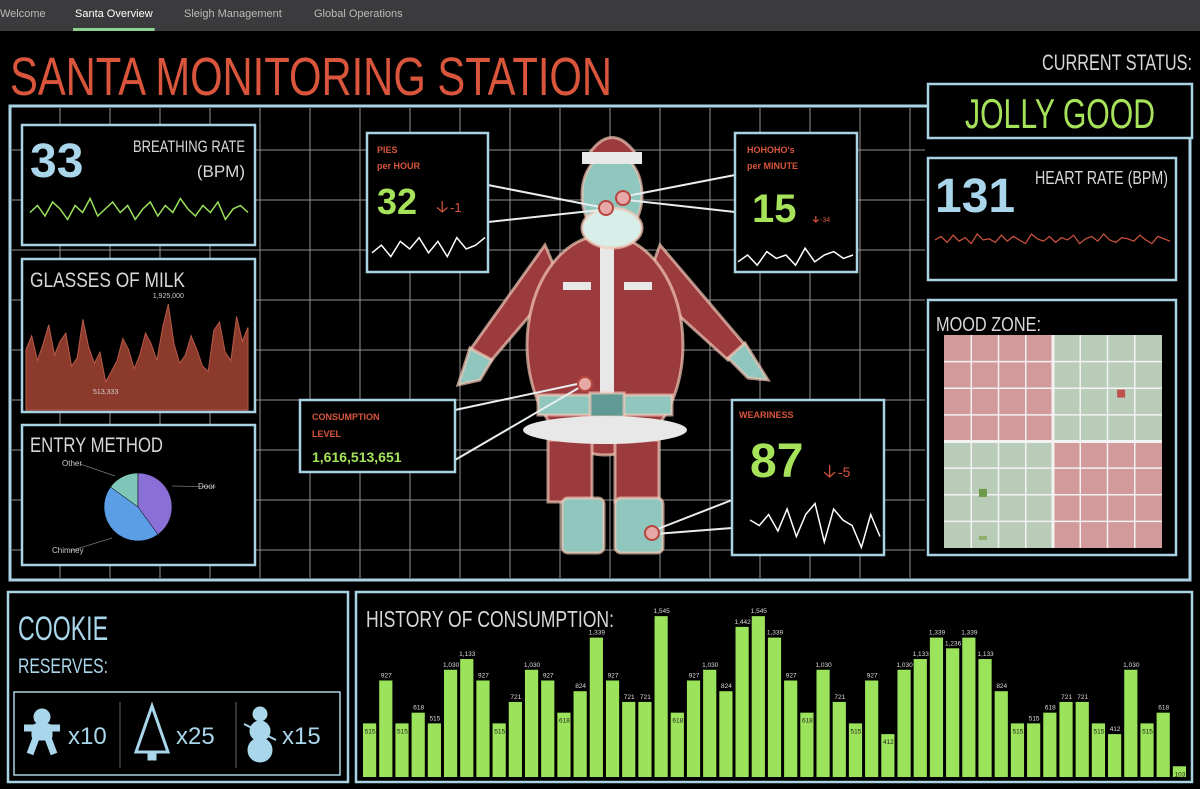  I want to click on hohoho-title: HOHOHO's, so click(771, 150).